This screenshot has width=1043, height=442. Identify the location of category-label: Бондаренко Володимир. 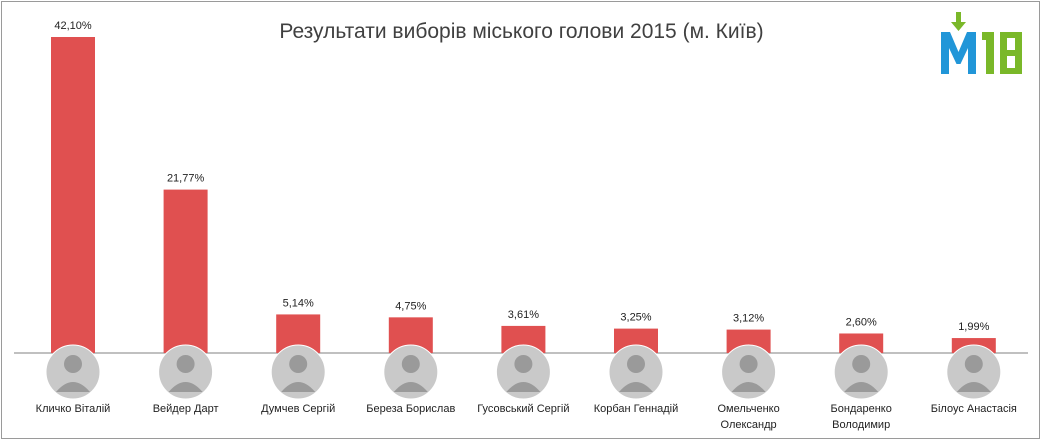
(861, 417).